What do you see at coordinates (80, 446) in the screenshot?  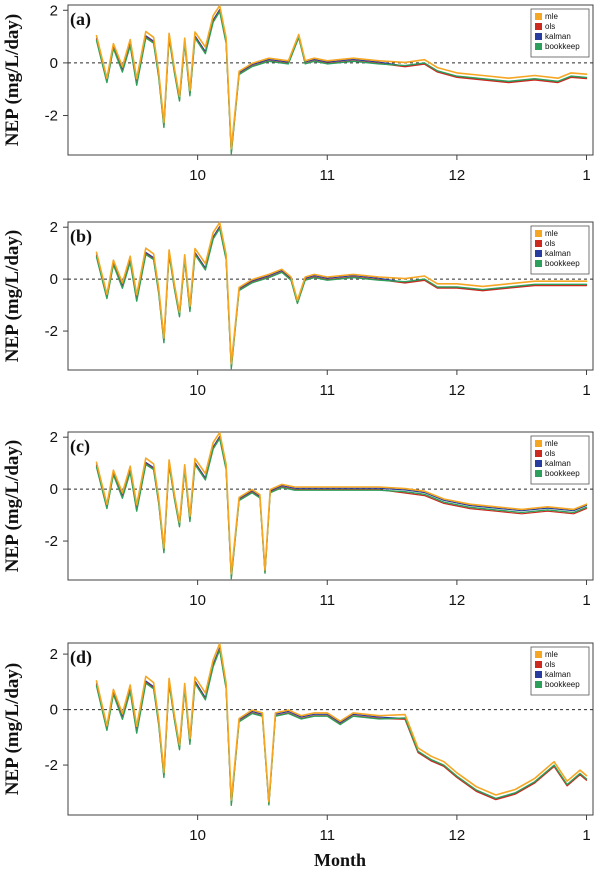 I see `panel-label: (c)` at bounding box center [80, 446].